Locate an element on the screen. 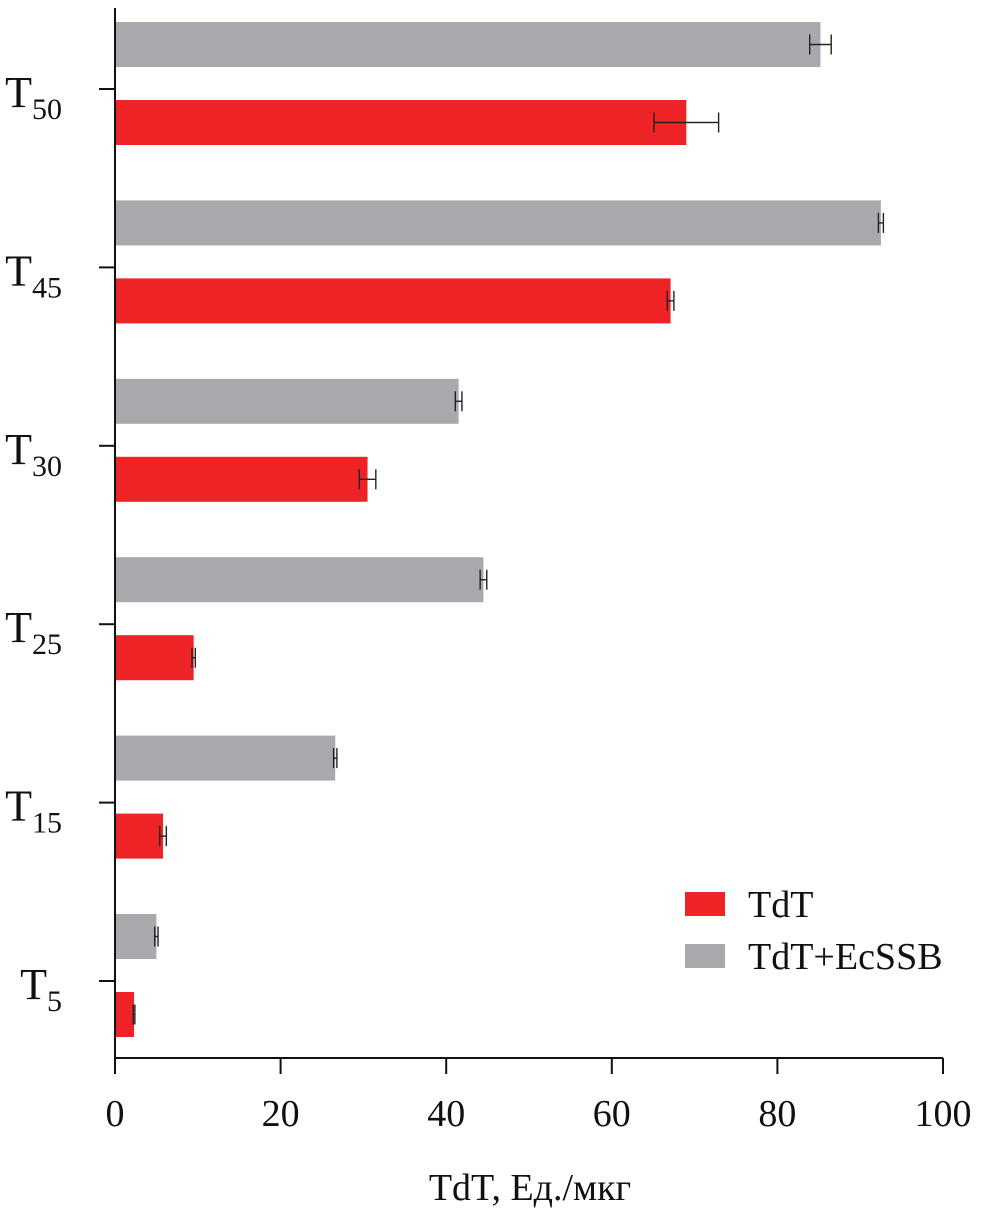 The width and height of the screenshot is (1004, 1214). error-bar-tdt-t30 is located at coordinates (367, 479).